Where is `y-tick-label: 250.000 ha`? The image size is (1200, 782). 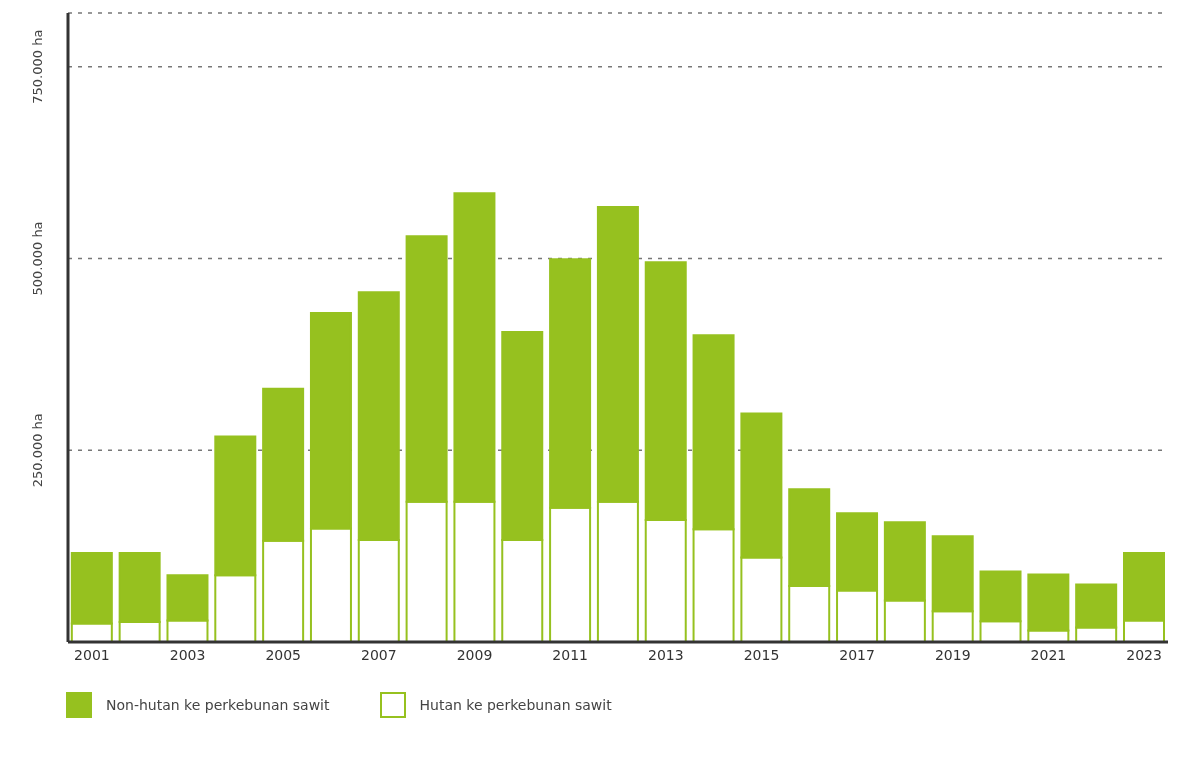 y-tick-label: 250.000 ha is located at coordinates (37, 450).